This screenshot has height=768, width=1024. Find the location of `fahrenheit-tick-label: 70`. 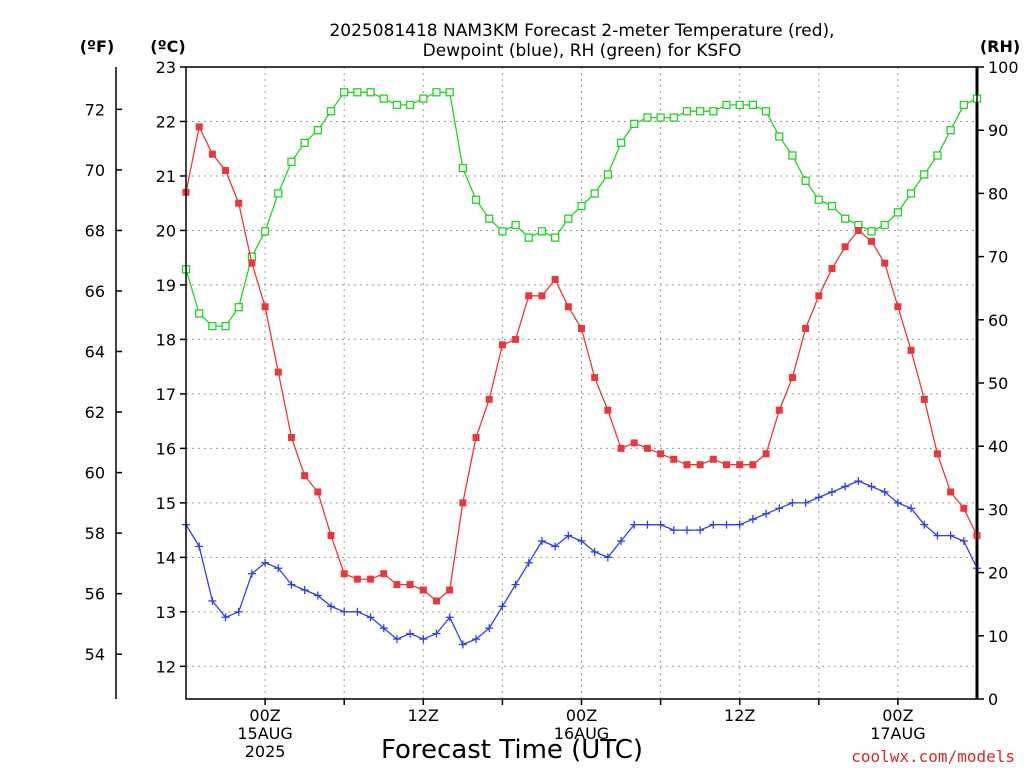

fahrenheit-tick-label: 70 is located at coordinates (95, 170).